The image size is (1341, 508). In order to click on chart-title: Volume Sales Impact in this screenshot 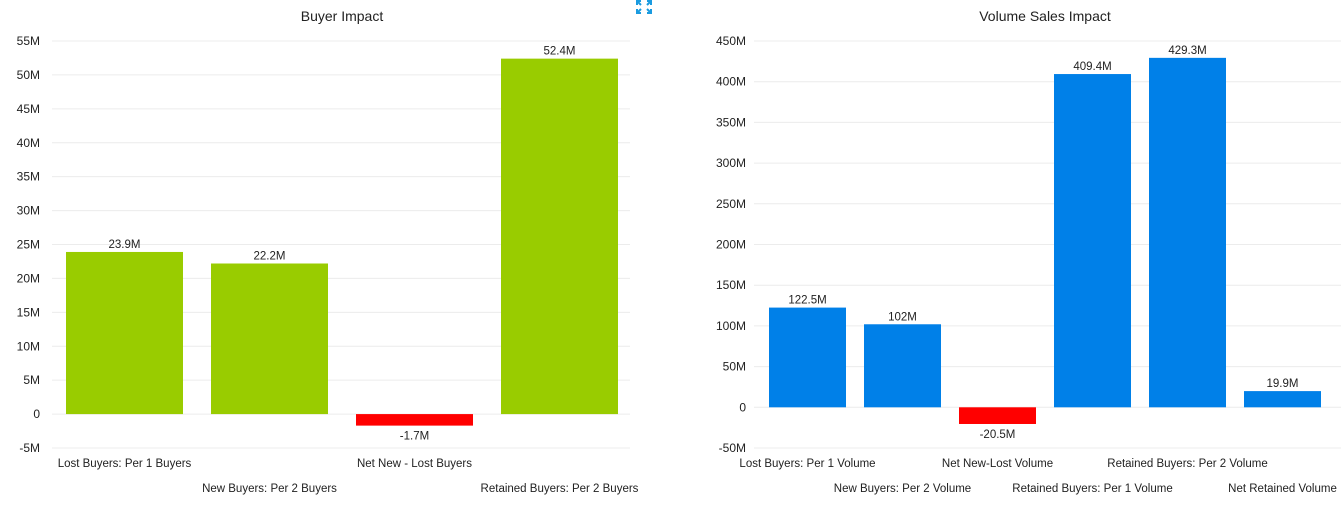, I will do `click(1045, 16)`.